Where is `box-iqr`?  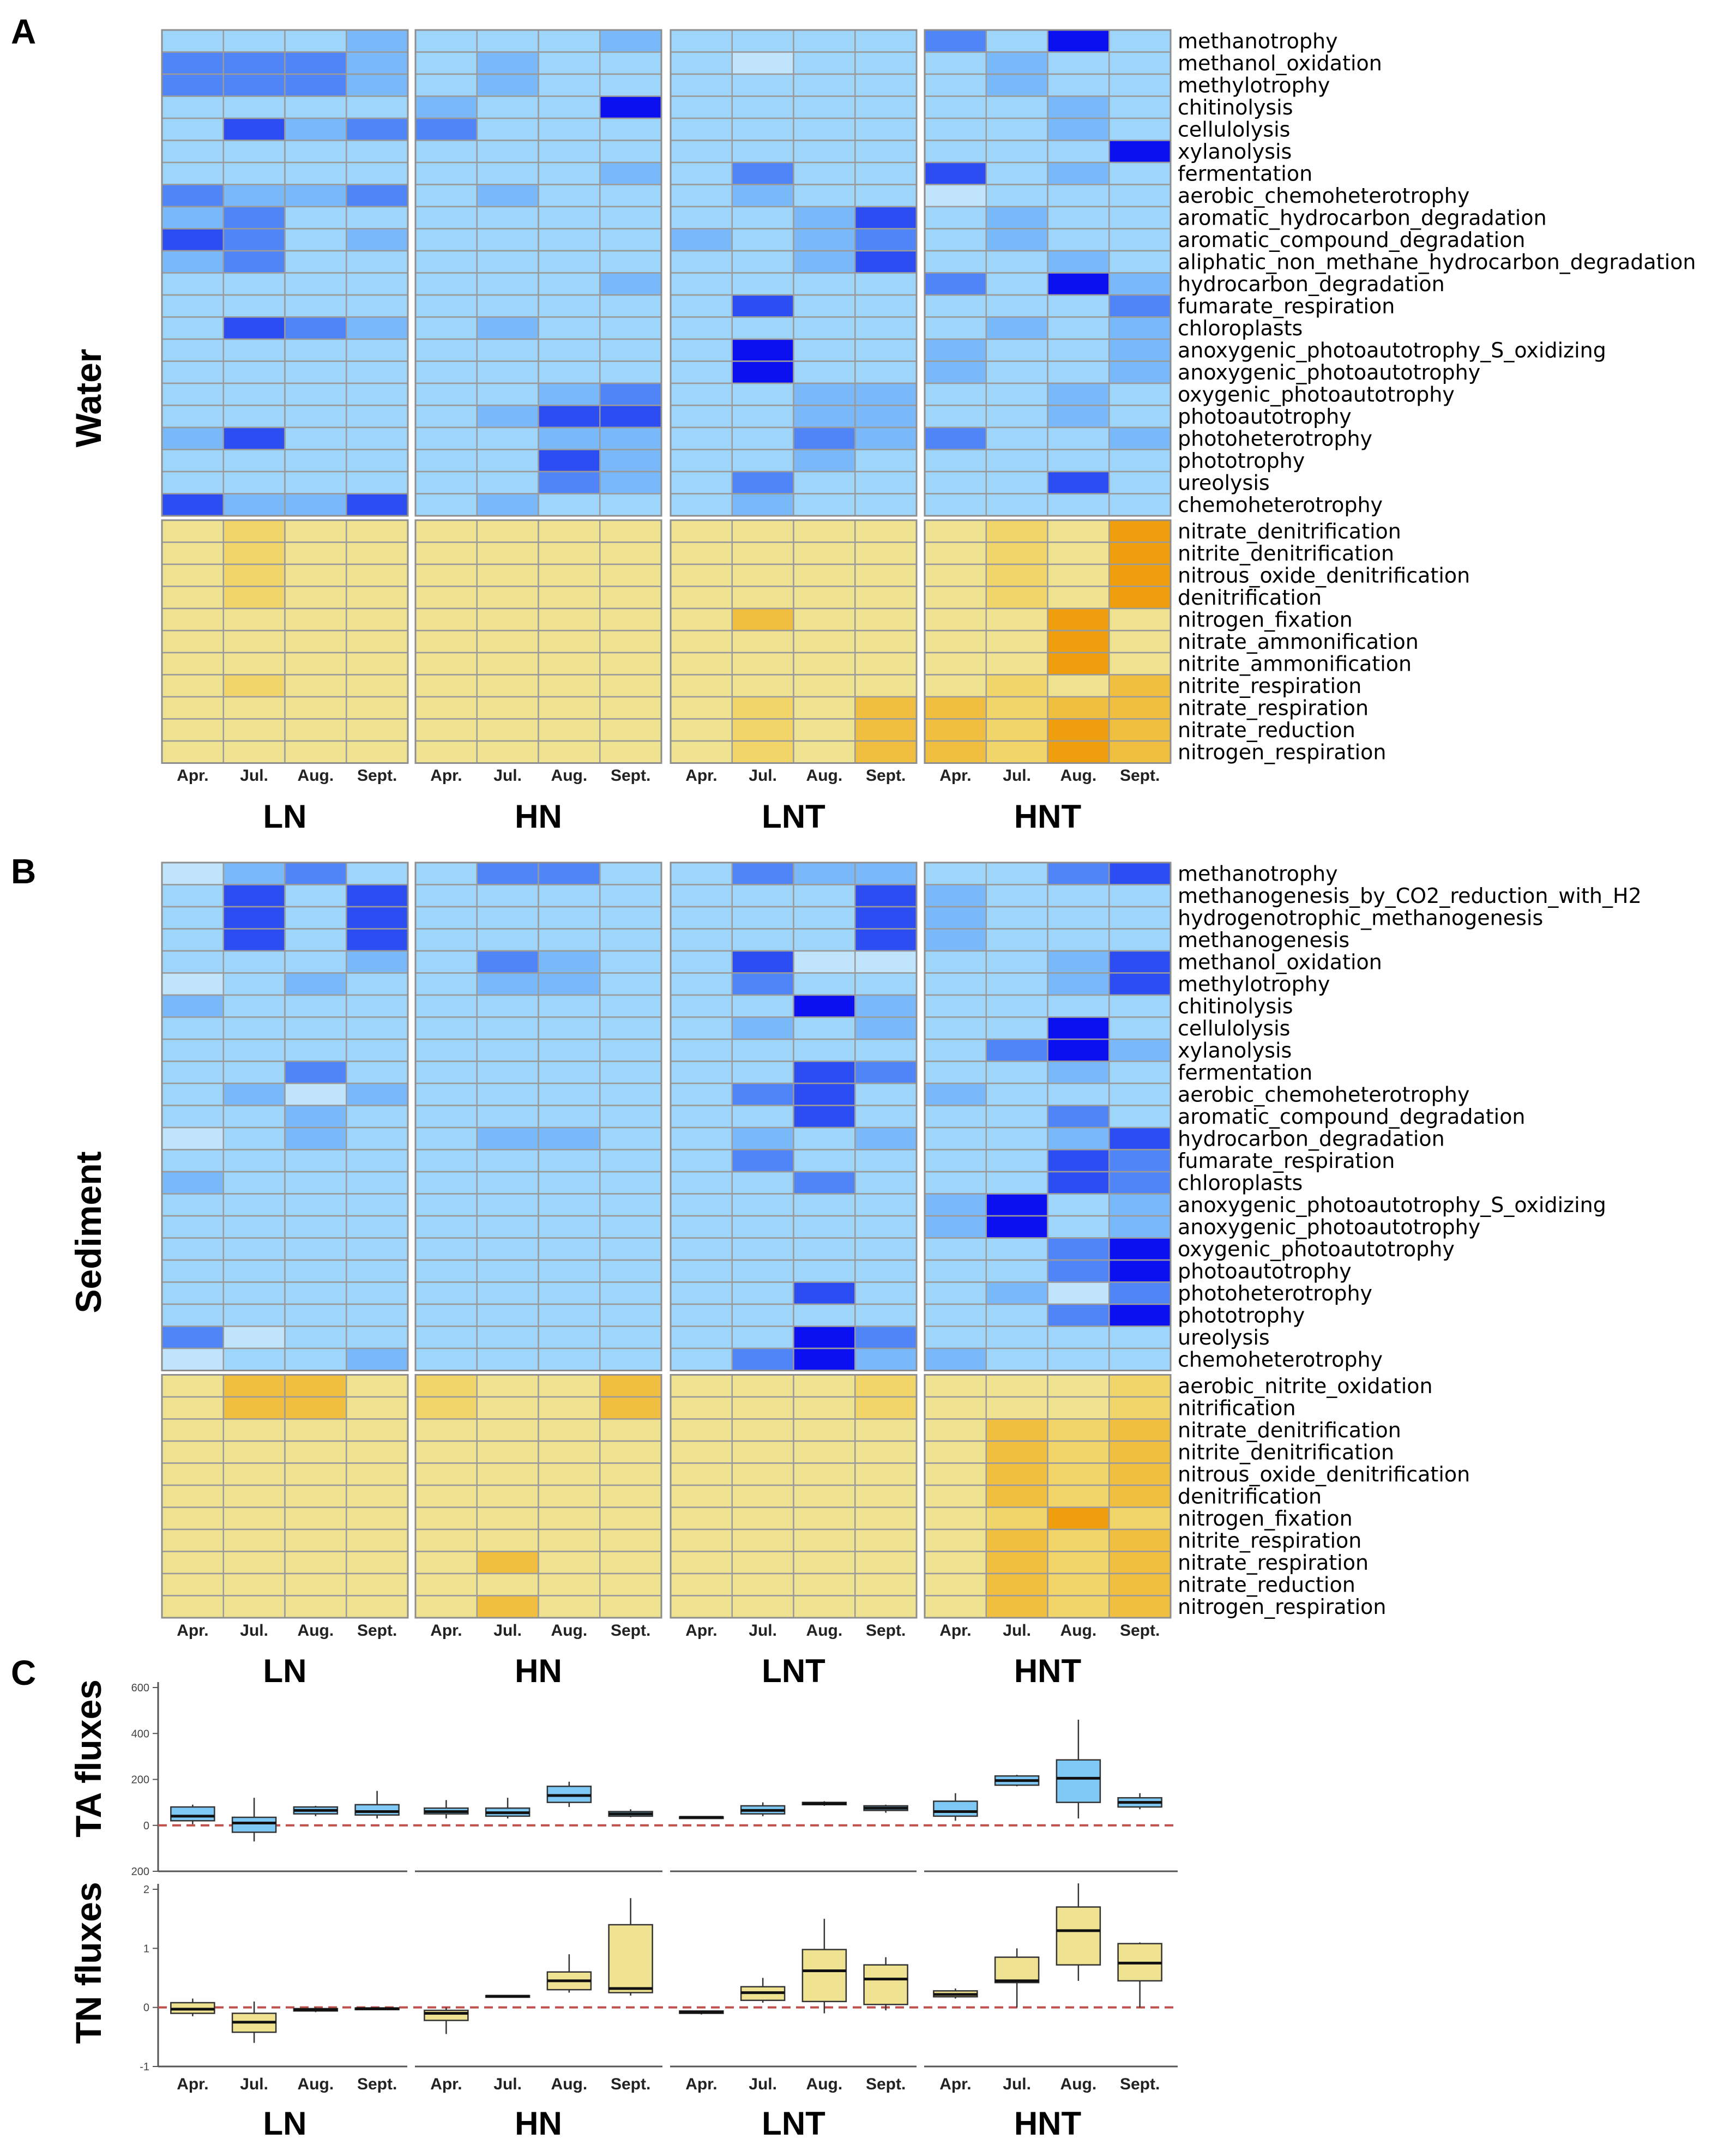 box-iqr is located at coordinates (955, 1808).